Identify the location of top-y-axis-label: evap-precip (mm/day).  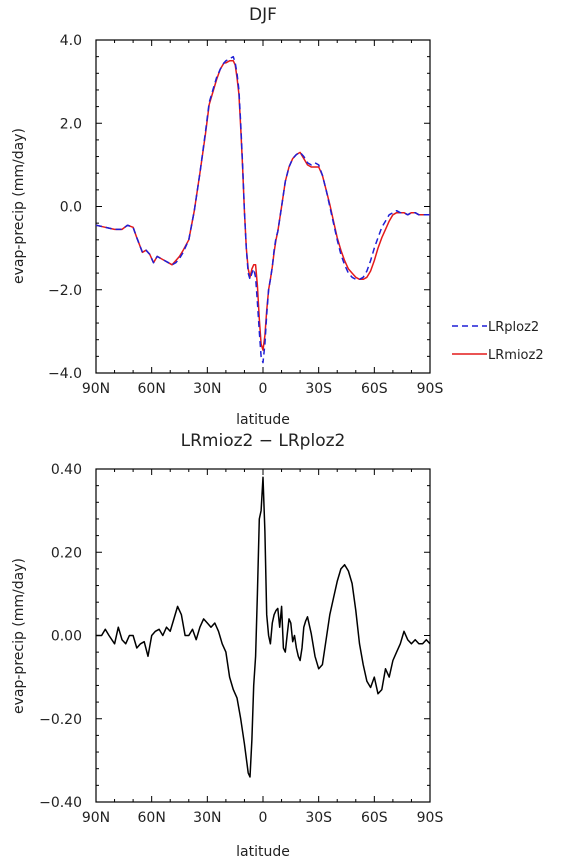
(19, 206).